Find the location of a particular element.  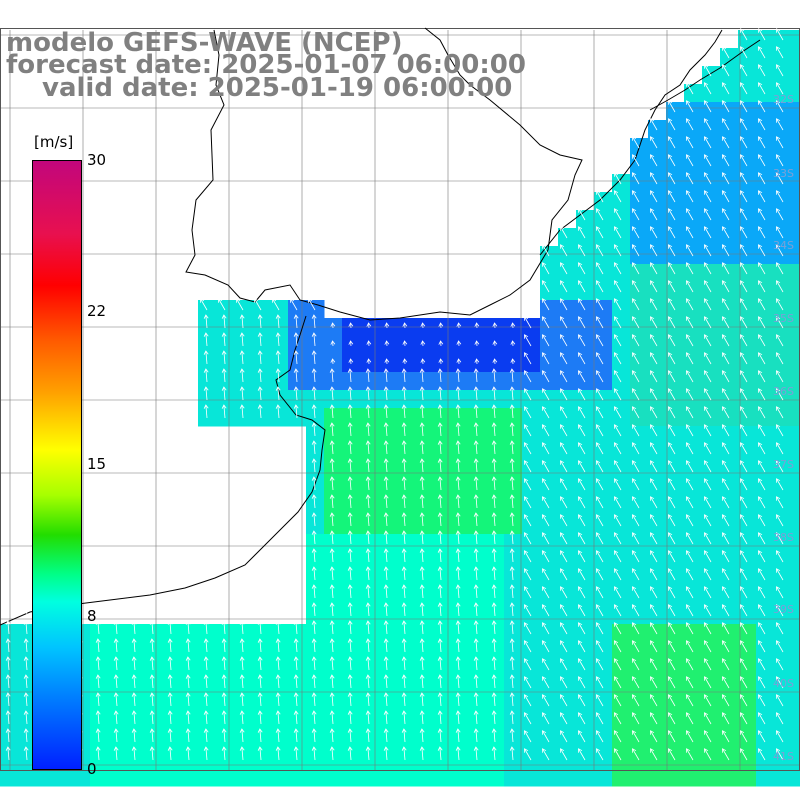

lat-label-34s: 34S is located at coordinates (783, 245).